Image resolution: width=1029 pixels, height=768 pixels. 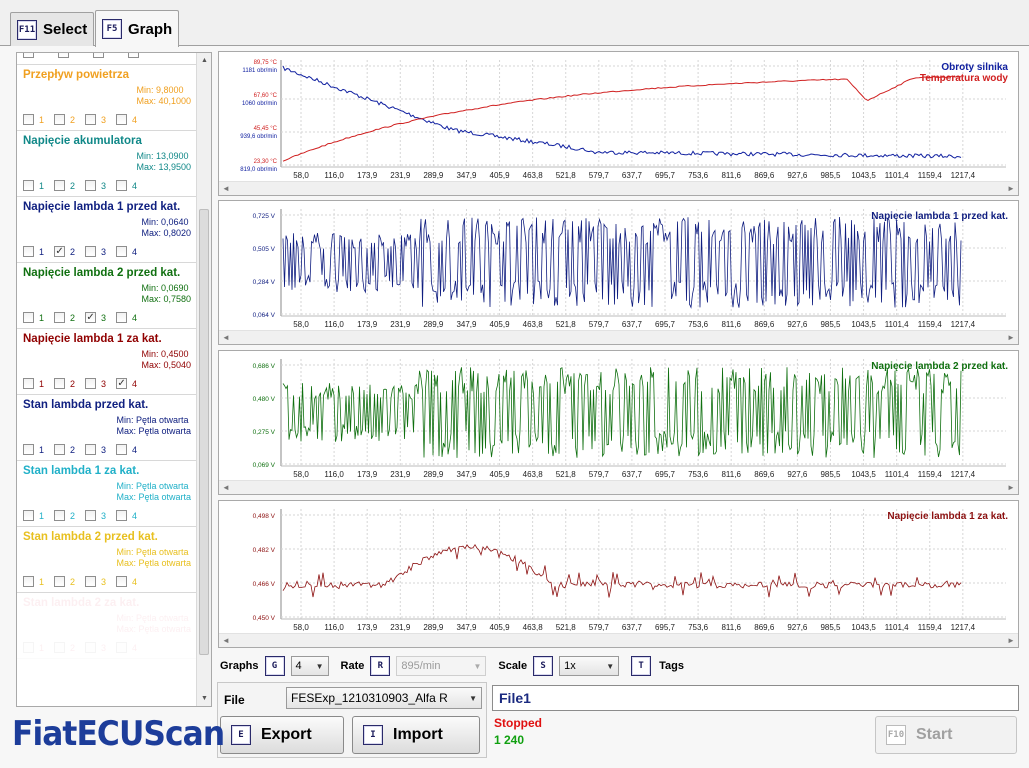 I want to click on tab-graph: F5 Graph, so click(x=137, y=28).